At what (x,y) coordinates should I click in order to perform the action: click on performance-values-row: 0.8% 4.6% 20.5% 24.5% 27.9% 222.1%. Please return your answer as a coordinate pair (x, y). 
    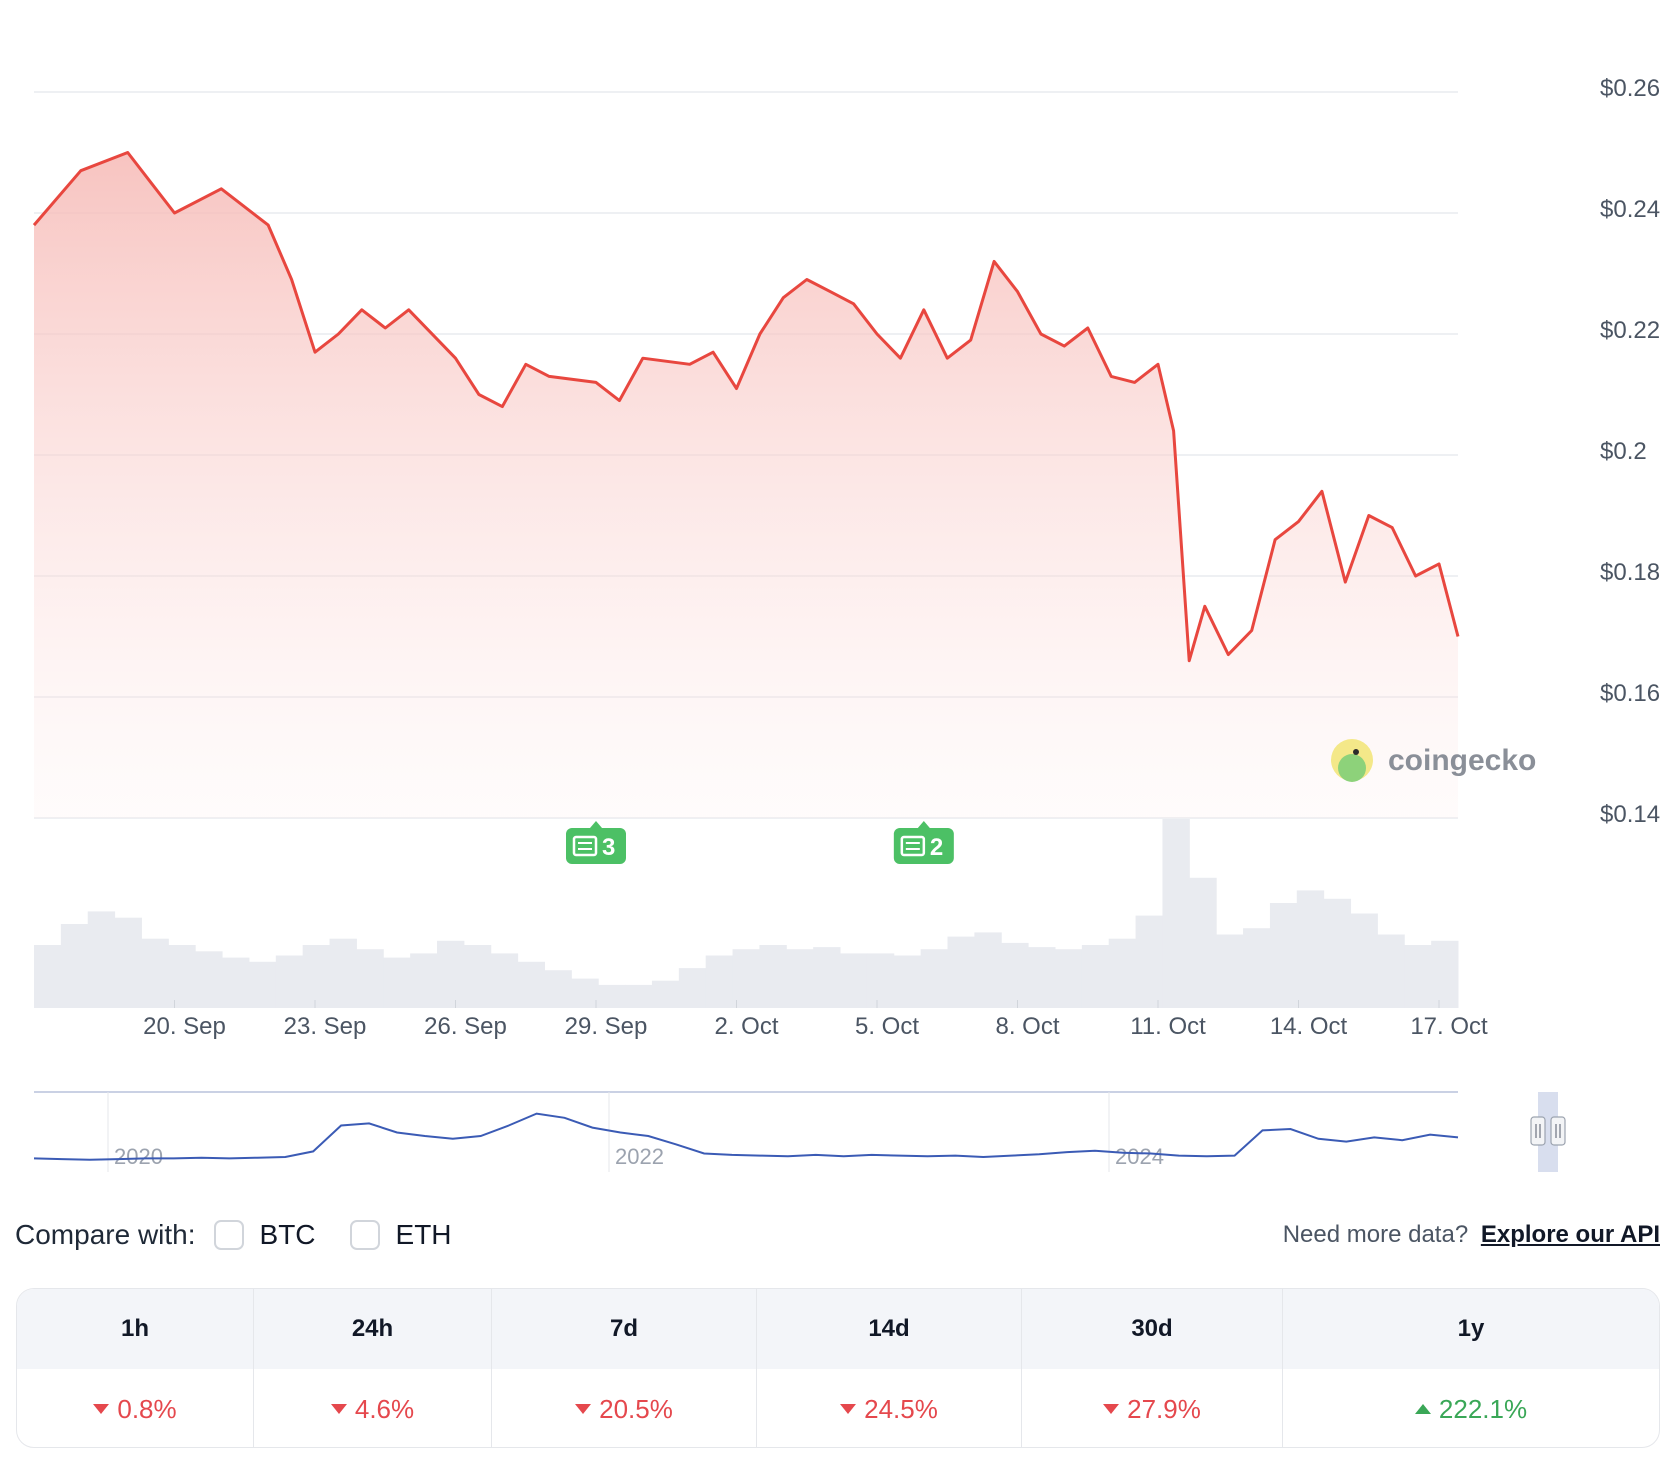
    Looking at the image, I should click on (838, 1408).